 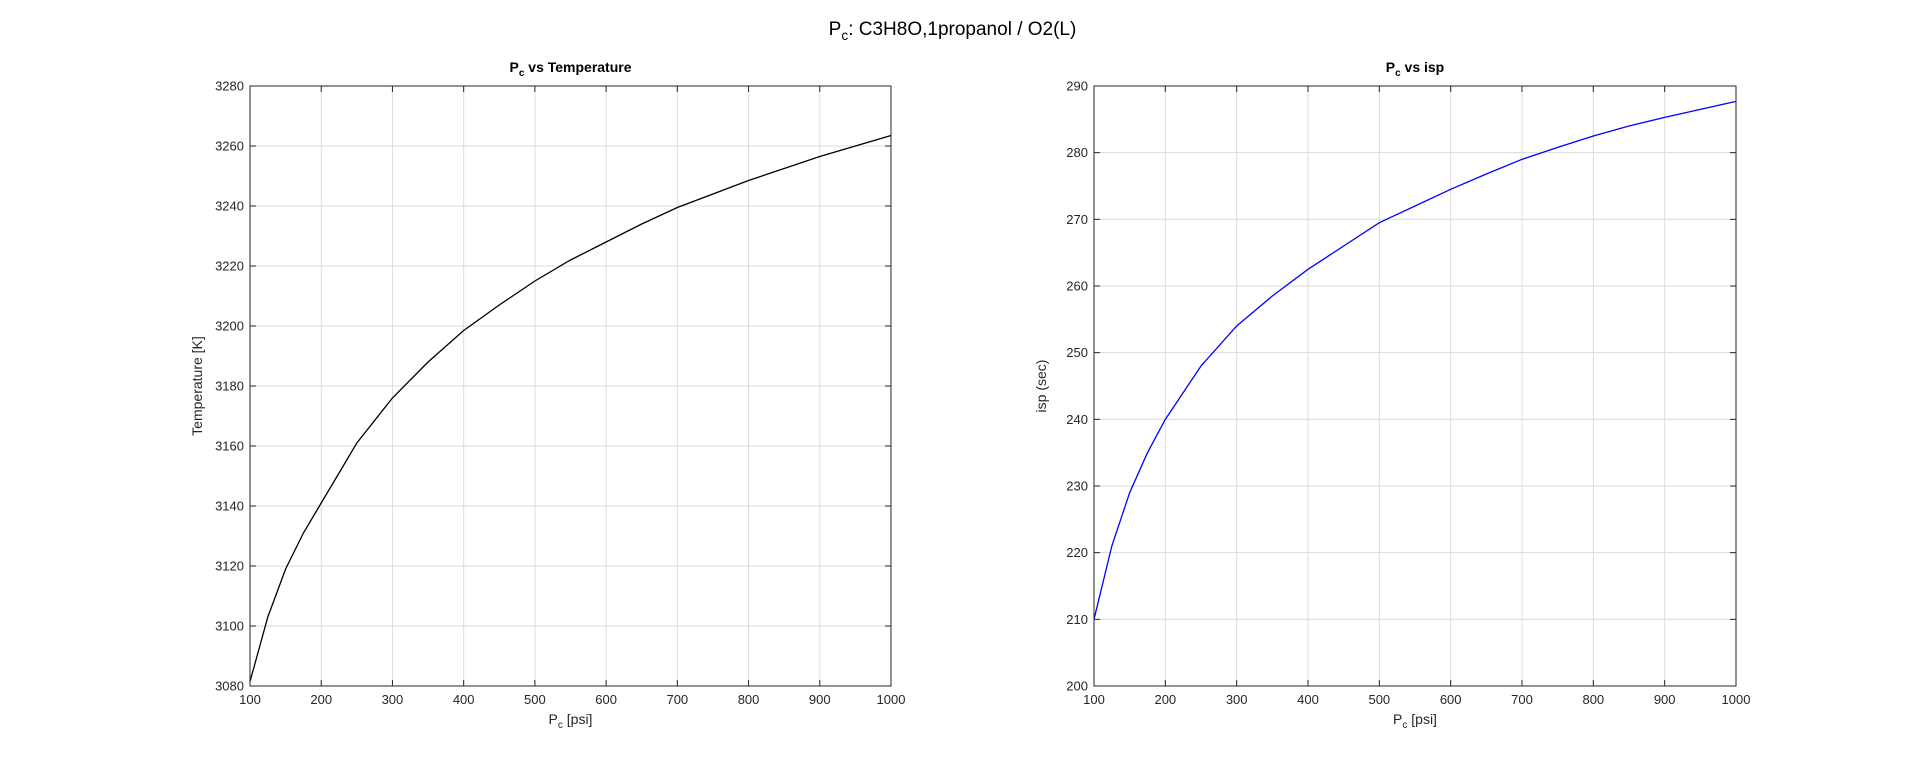 What do you see at coordinates (1593, 699) in the screenshot?
I see `isp-x-tick-label: 800` at bounding box center [1593, 699].